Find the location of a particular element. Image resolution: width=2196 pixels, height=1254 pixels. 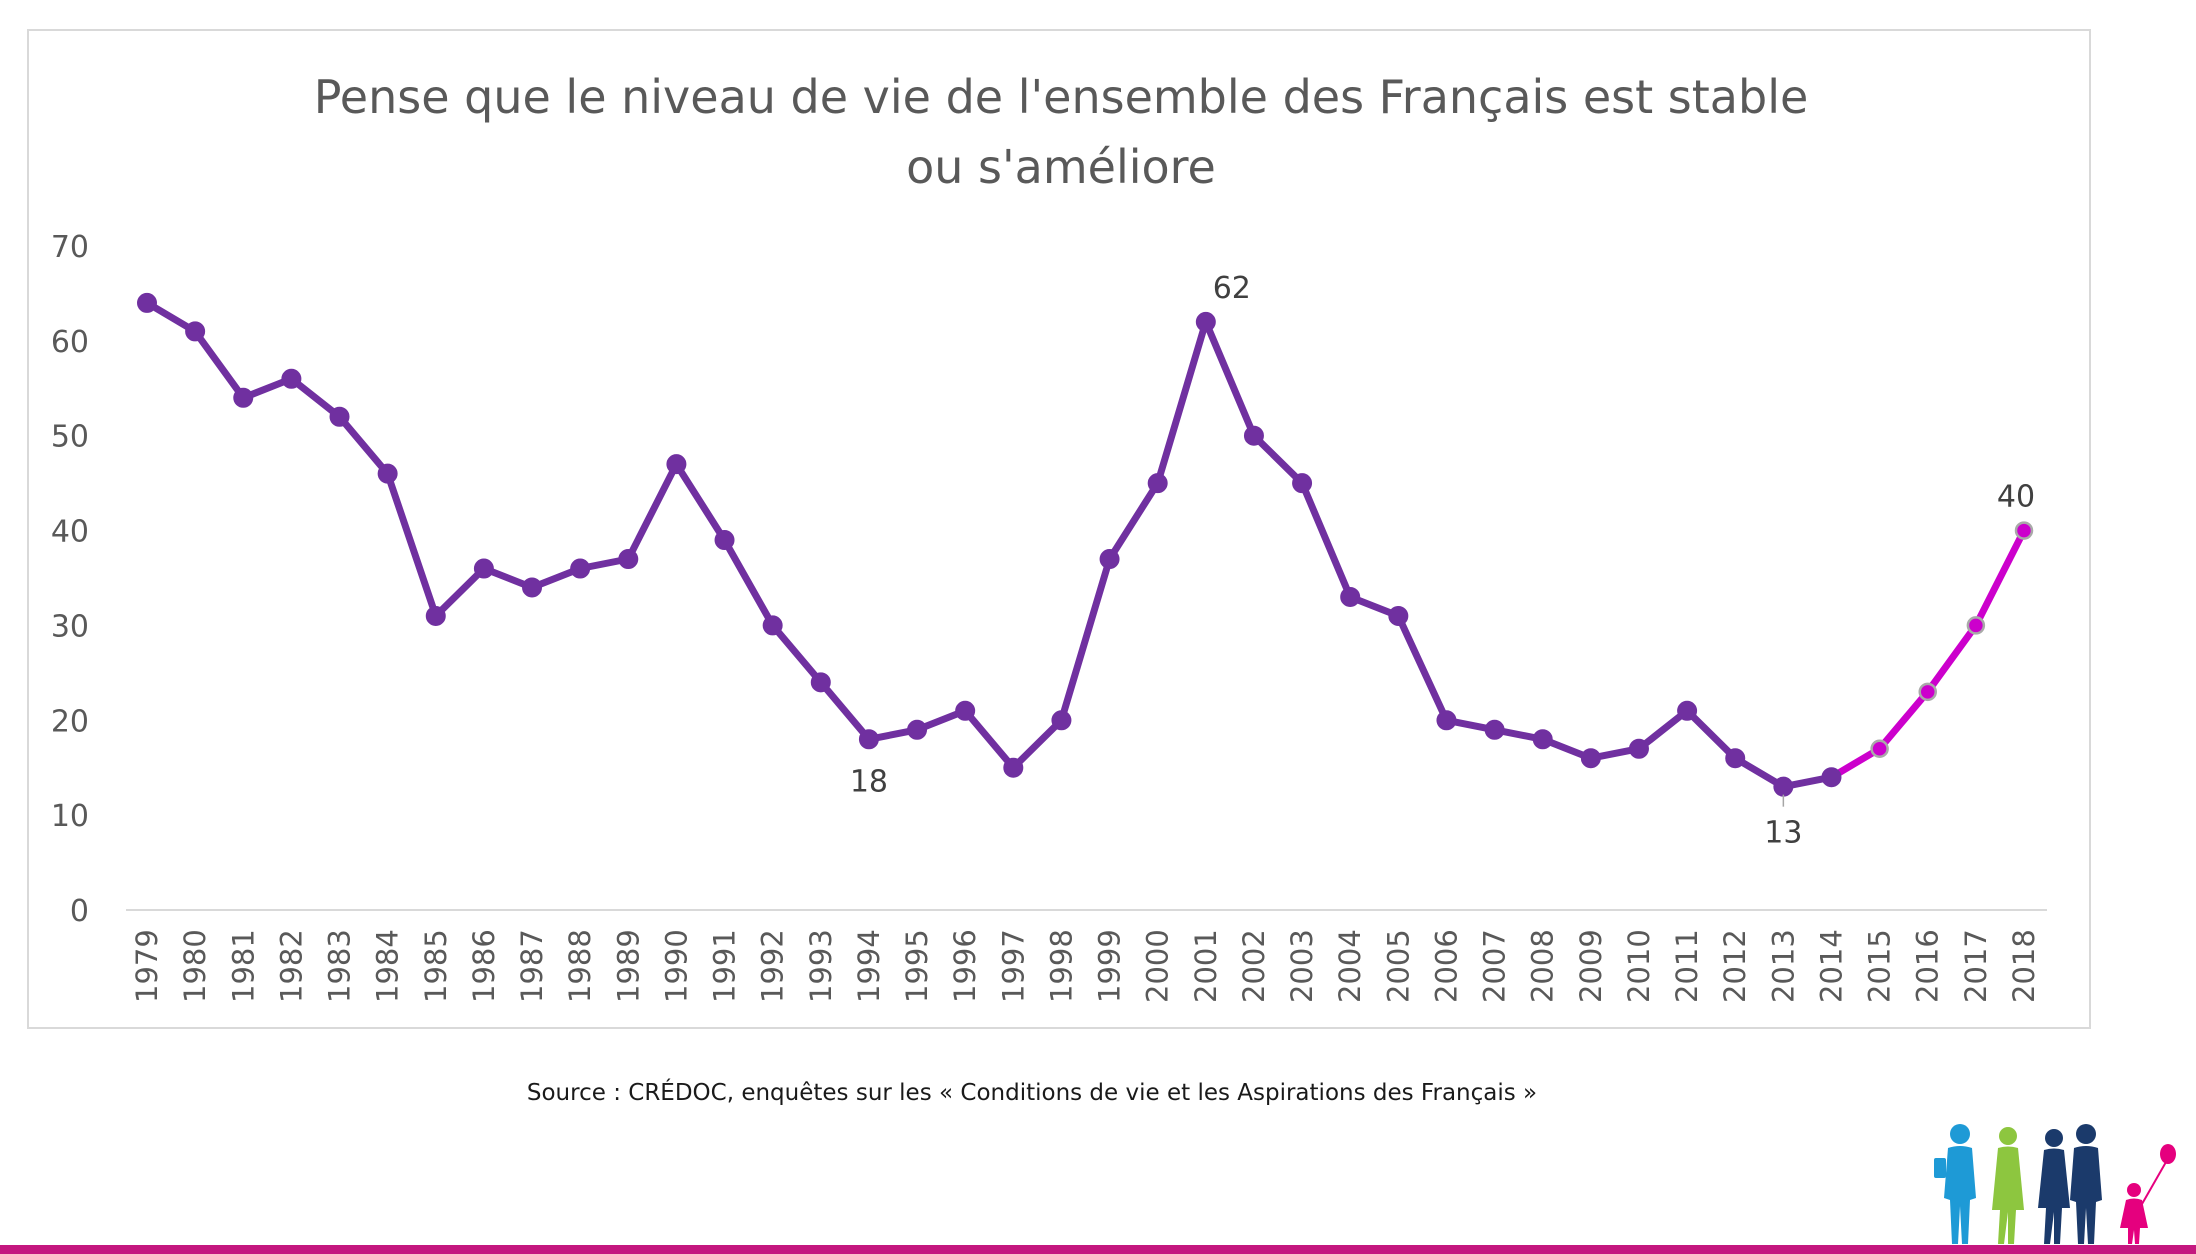

data-label: 13 is located at coordinates (1783, 833).